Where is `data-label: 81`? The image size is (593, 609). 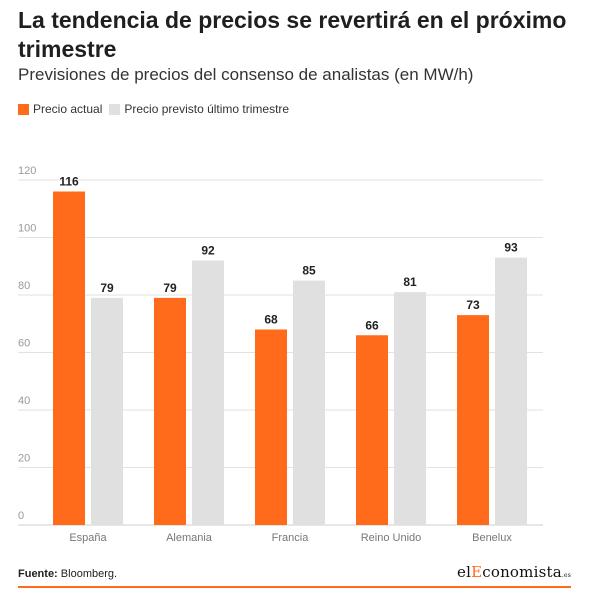 data-label: 81 is located at coordinates (410, 282).